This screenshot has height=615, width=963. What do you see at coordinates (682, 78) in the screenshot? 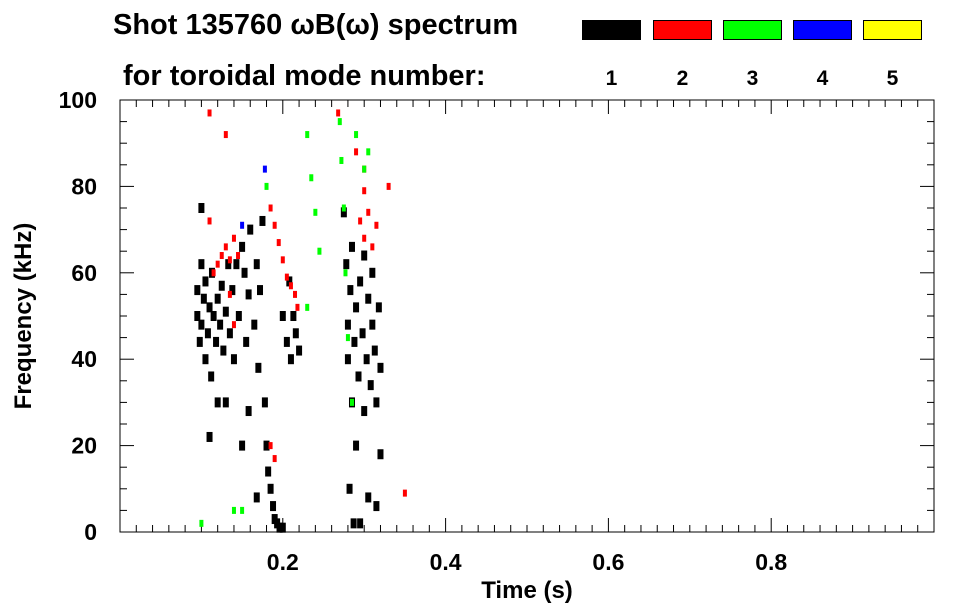
I see `legend-label-2: 2` at bounding box center [682, 78].